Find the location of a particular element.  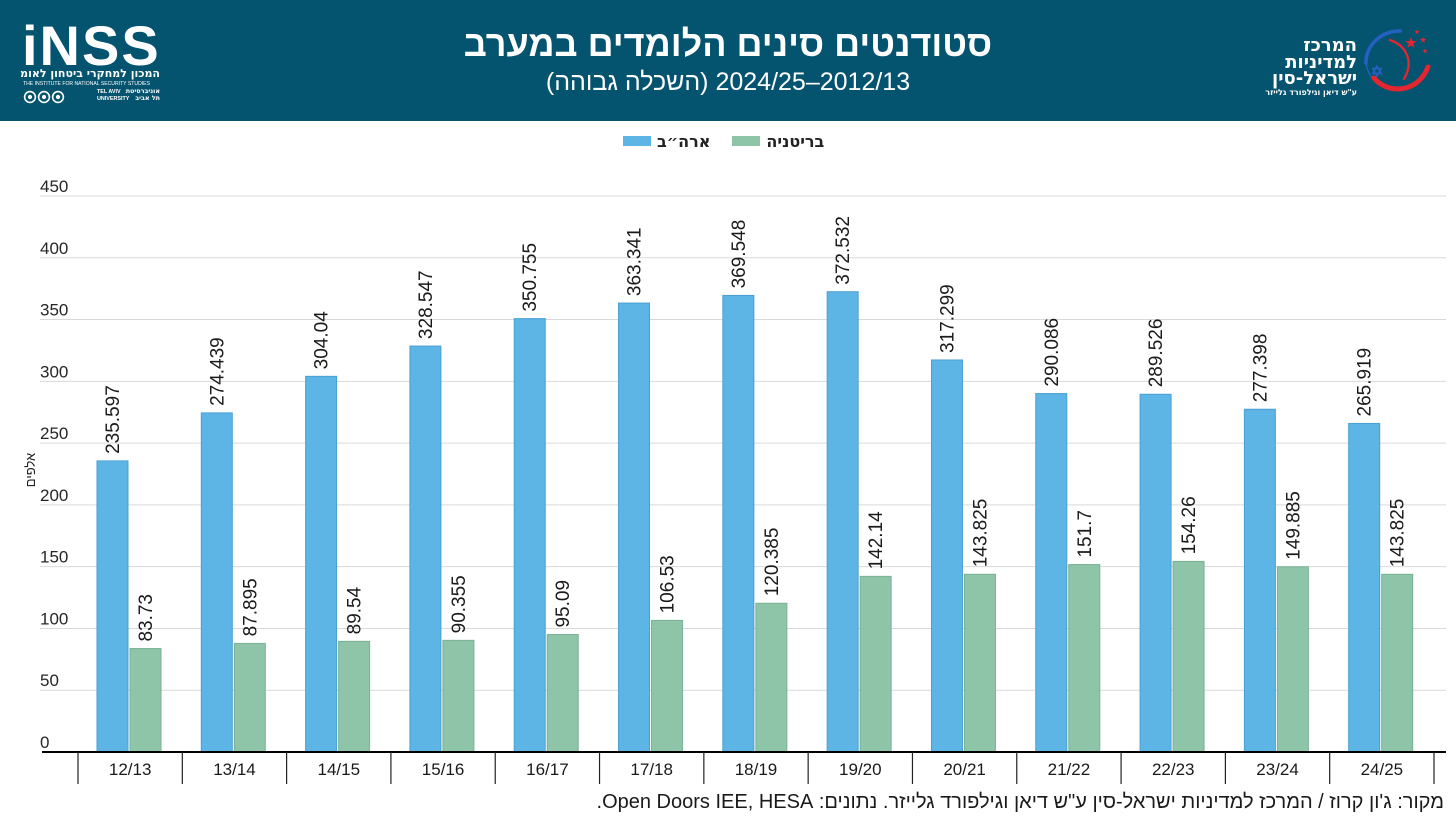

data-label-uk-13-14: 87.895 is located at coordinates (250, 607).